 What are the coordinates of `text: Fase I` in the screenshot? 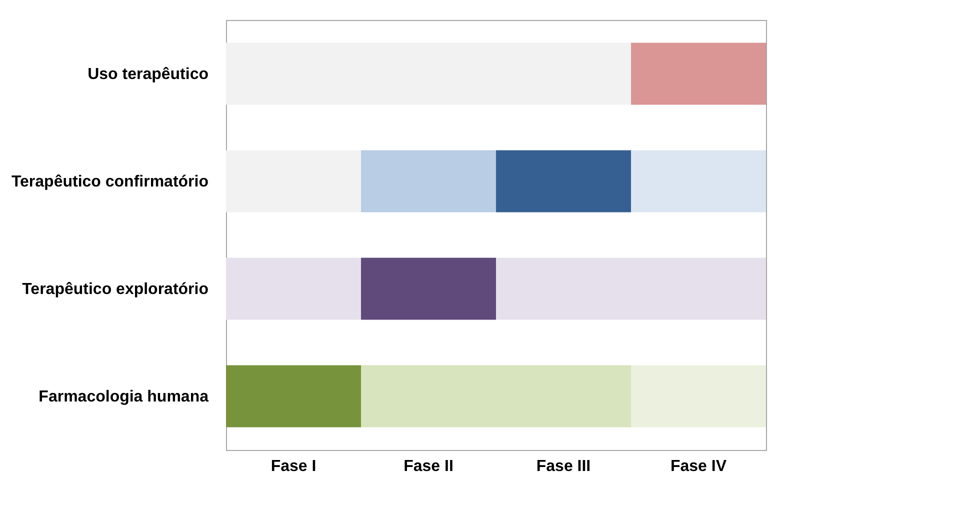 It's located at (293, 466).